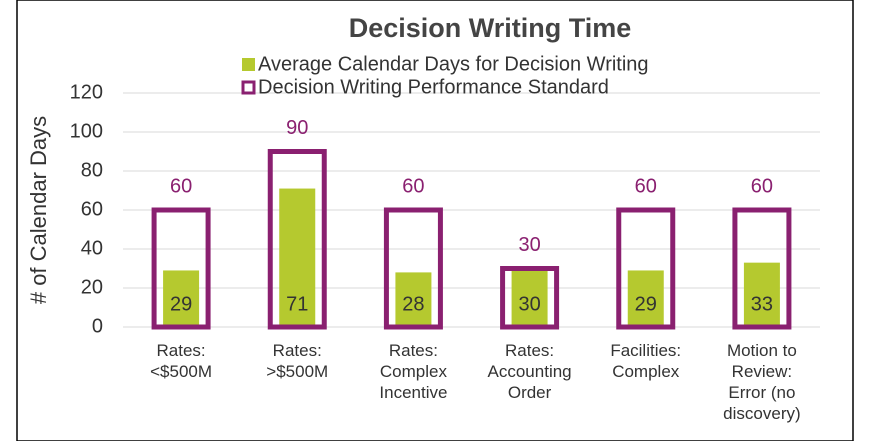 Image resolution: width=871 pixels, height=441 pixels. Describe the element at coordinates (92, 248) in the screenshot. I see `y-tick-label: 40` at that location.